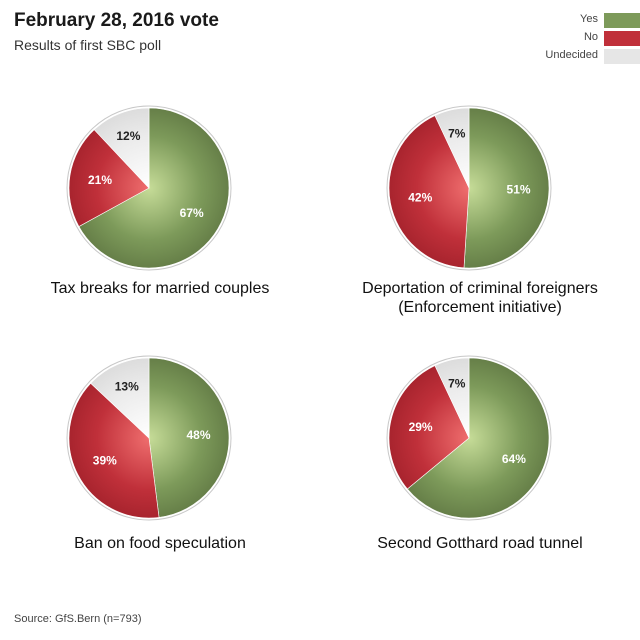  I want to click on pie-svg: 67% 21% 12%, so click(149, 188).